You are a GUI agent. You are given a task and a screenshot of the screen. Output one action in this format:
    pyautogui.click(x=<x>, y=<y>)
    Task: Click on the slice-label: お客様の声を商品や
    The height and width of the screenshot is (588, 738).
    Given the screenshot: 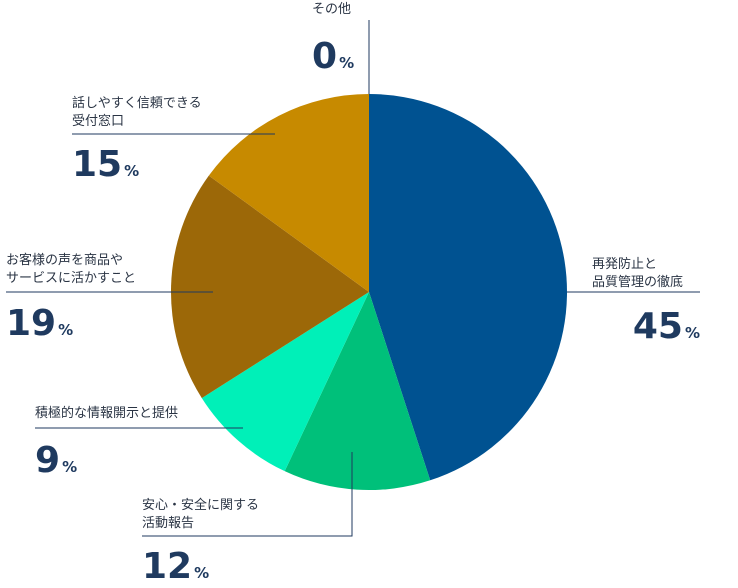 What is the action you would take?
    pyautogui.click(x=64, y=260)
    